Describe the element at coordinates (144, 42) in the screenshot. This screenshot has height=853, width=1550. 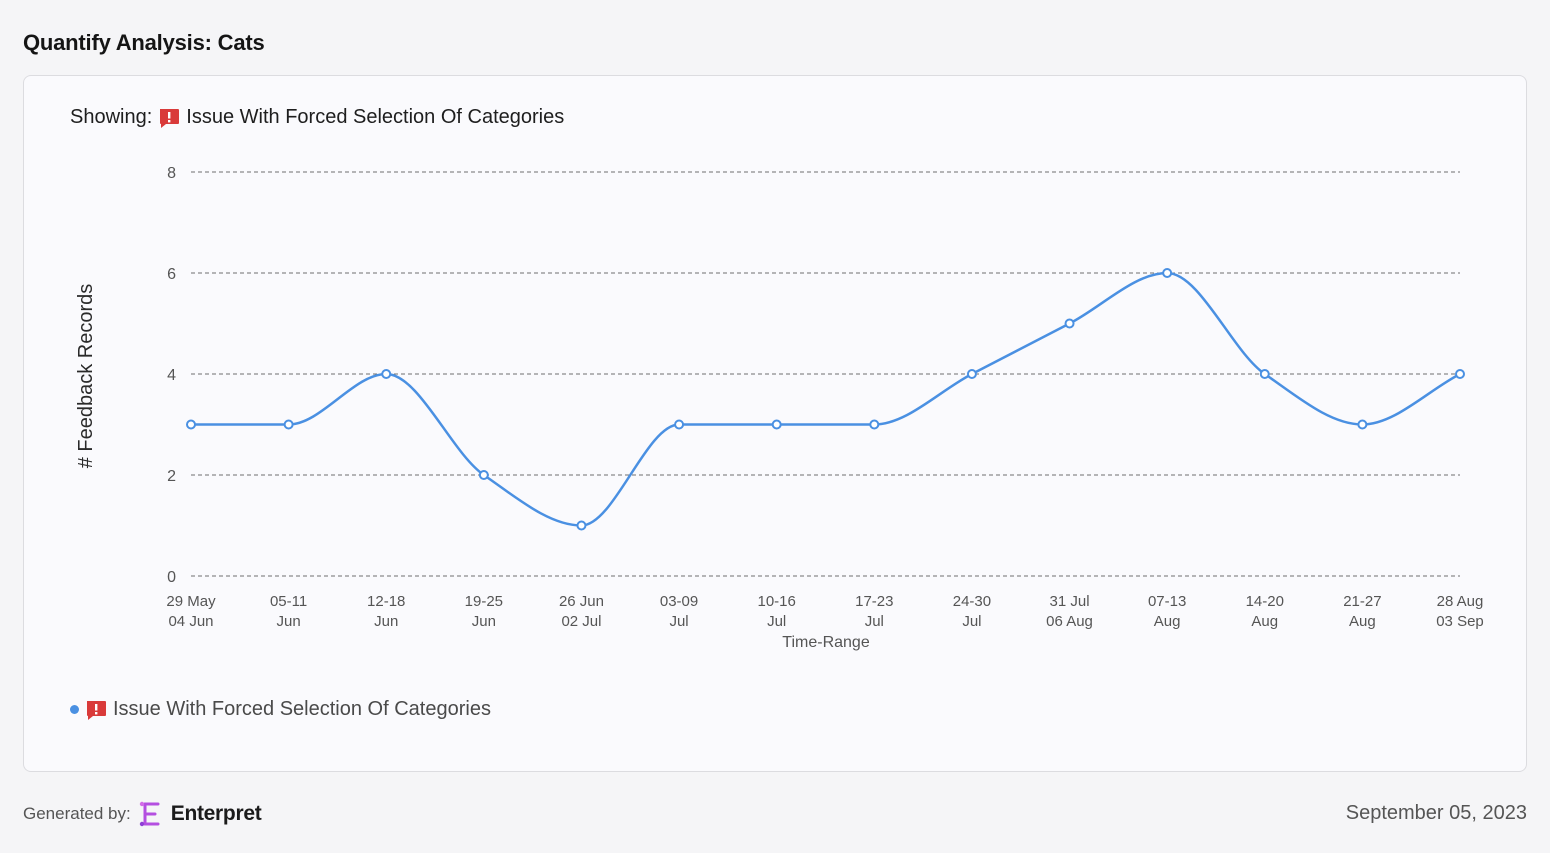
I see `page-title: Quantify Analysis: Cats` at that location.